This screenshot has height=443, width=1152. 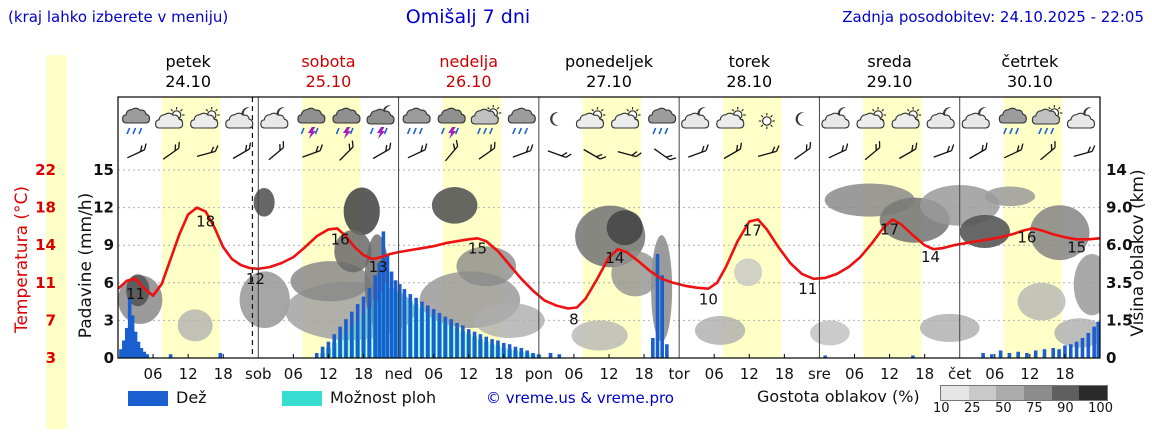 I want to click on weather-icon-moon, so click(x=554, y=119).